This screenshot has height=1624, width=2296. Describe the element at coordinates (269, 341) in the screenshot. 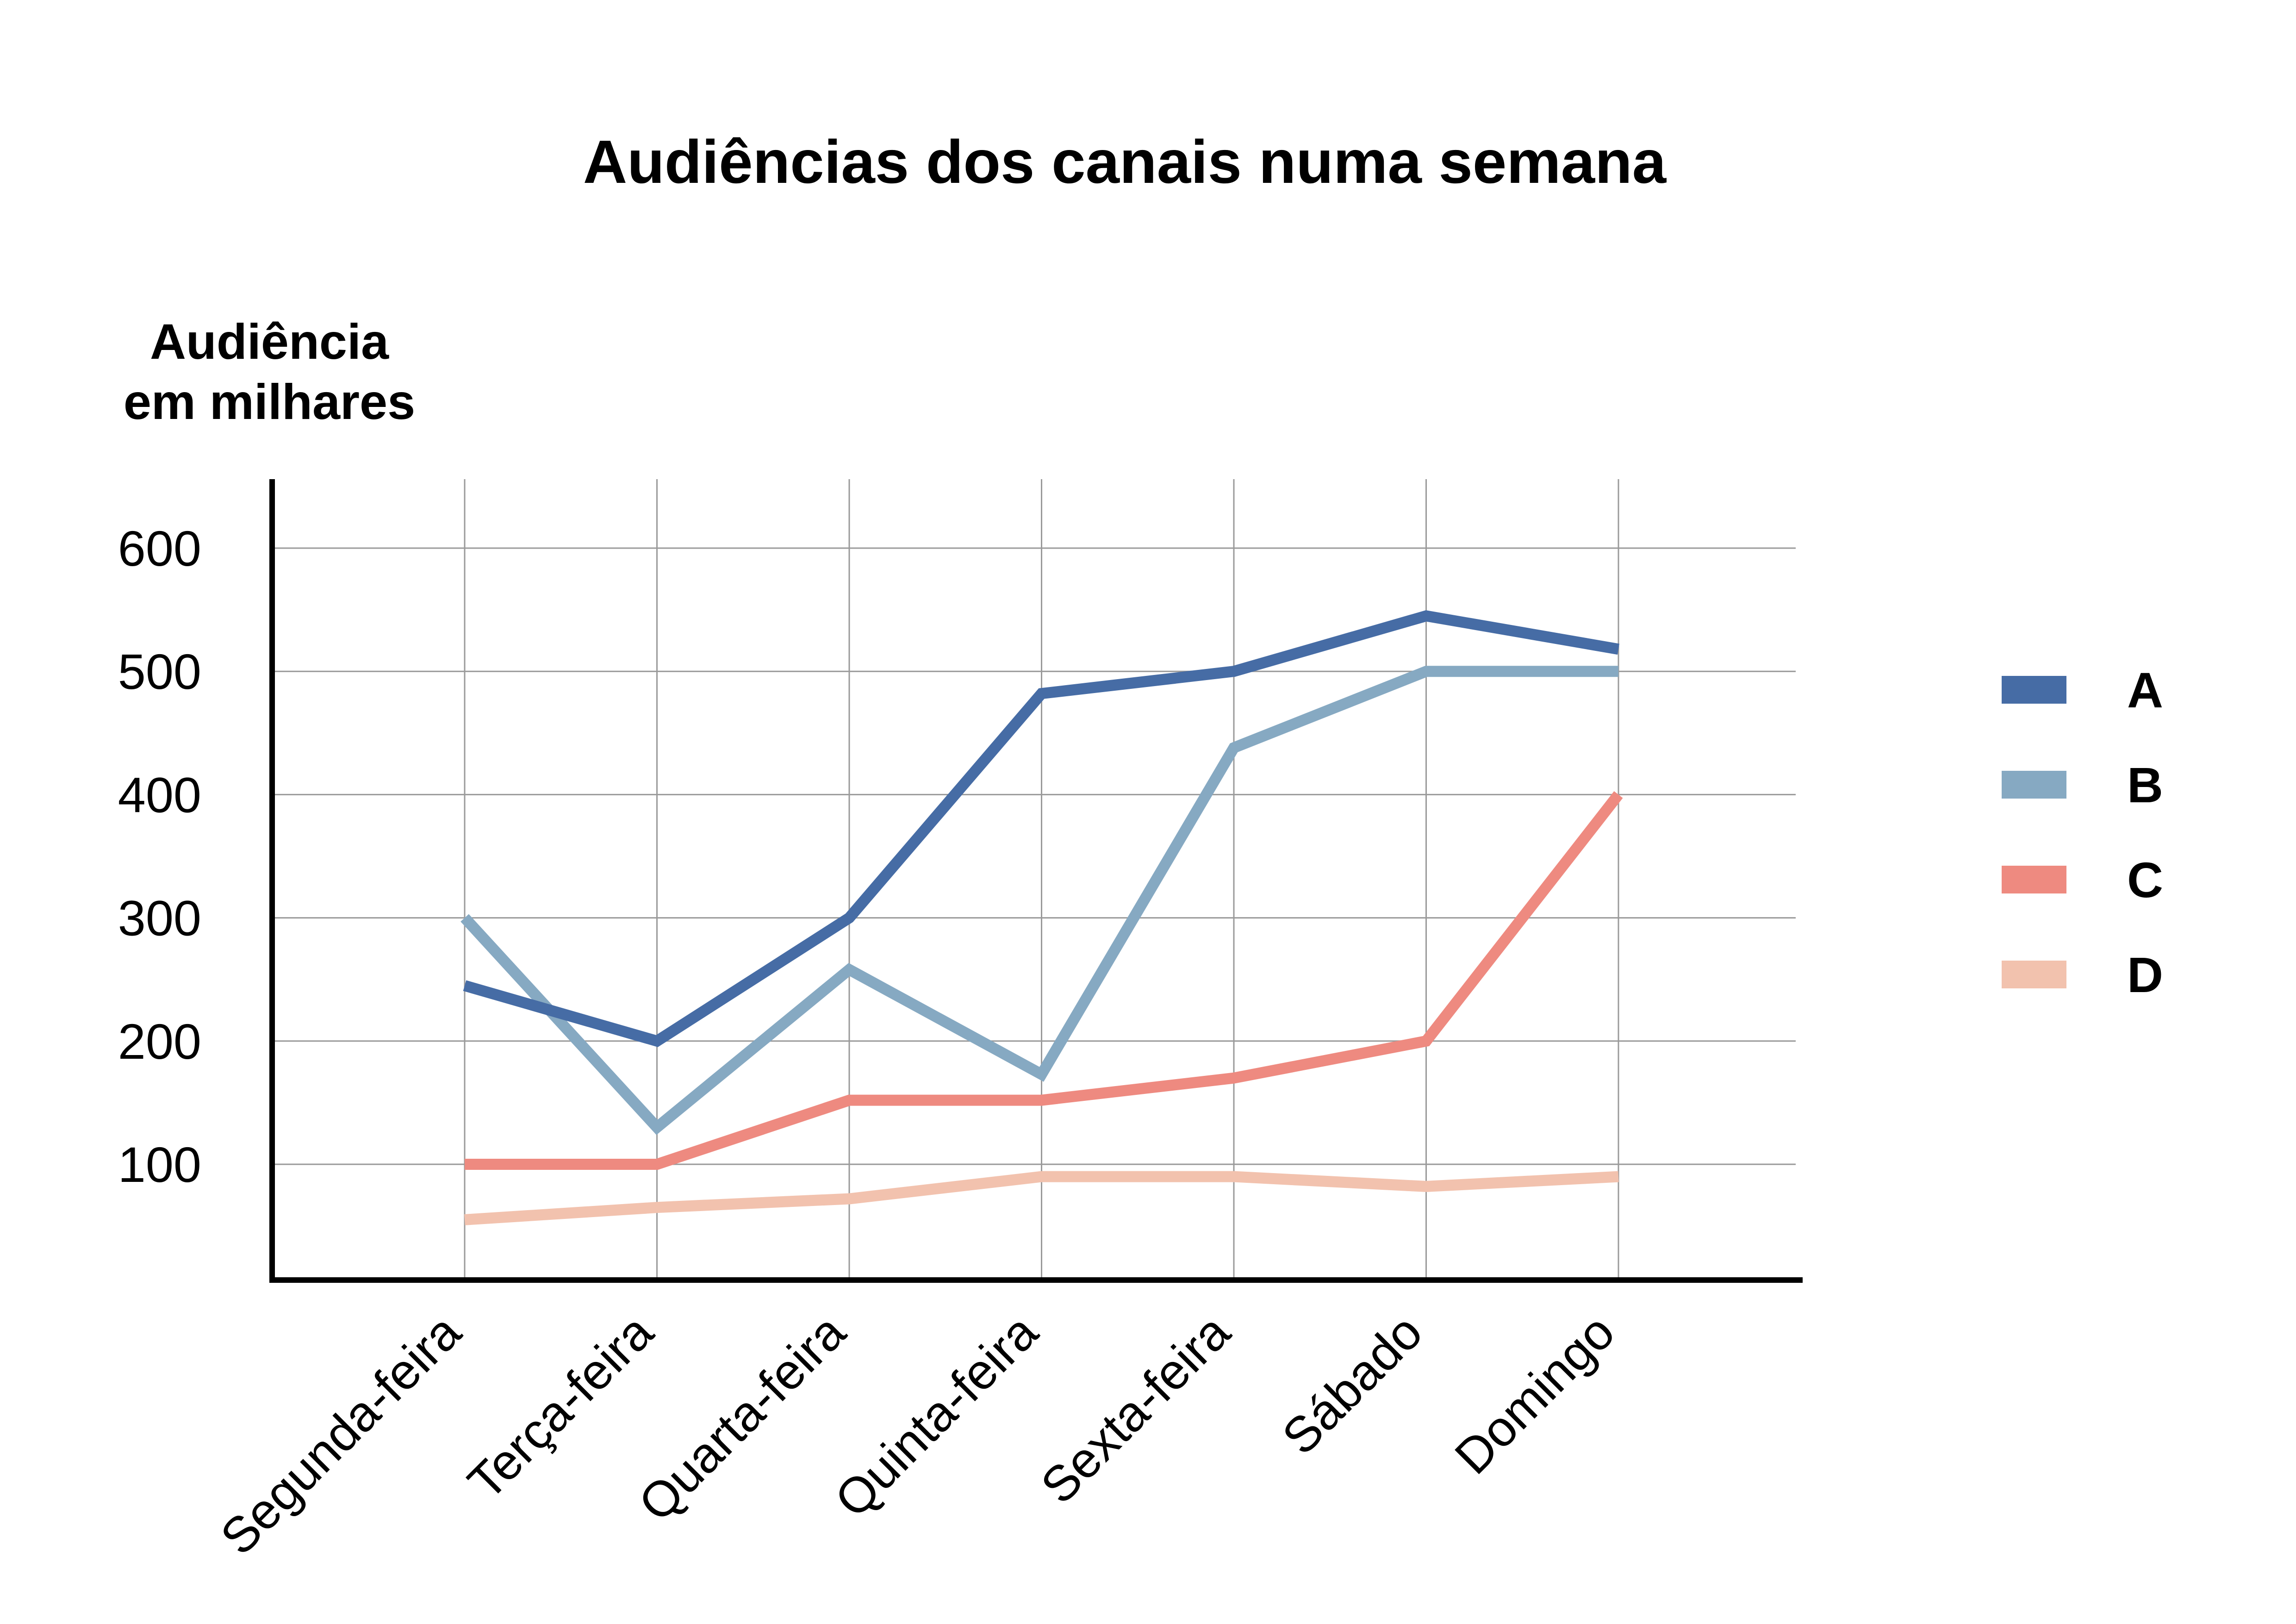

I see `y-axis-label-line-1: Audiência` at that location.